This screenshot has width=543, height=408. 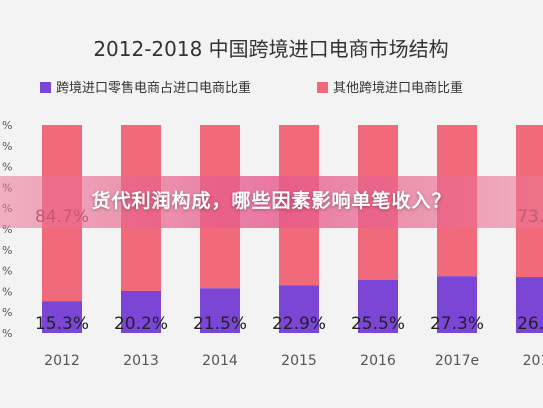 What do you see at coordinates (378, 324) in the screenshot?
I see `data-label-import: 25.5%` at bounding box center [378, 324].